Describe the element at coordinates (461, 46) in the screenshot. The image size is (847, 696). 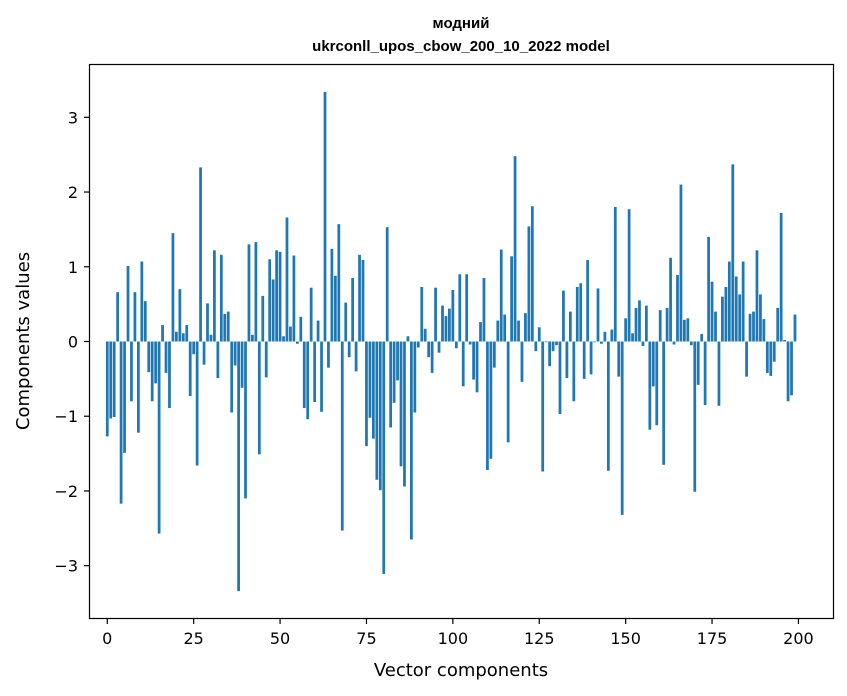
I see `chart-title-line-2: ukrconll_upos_cbow_200_10_2022 model` at that location.